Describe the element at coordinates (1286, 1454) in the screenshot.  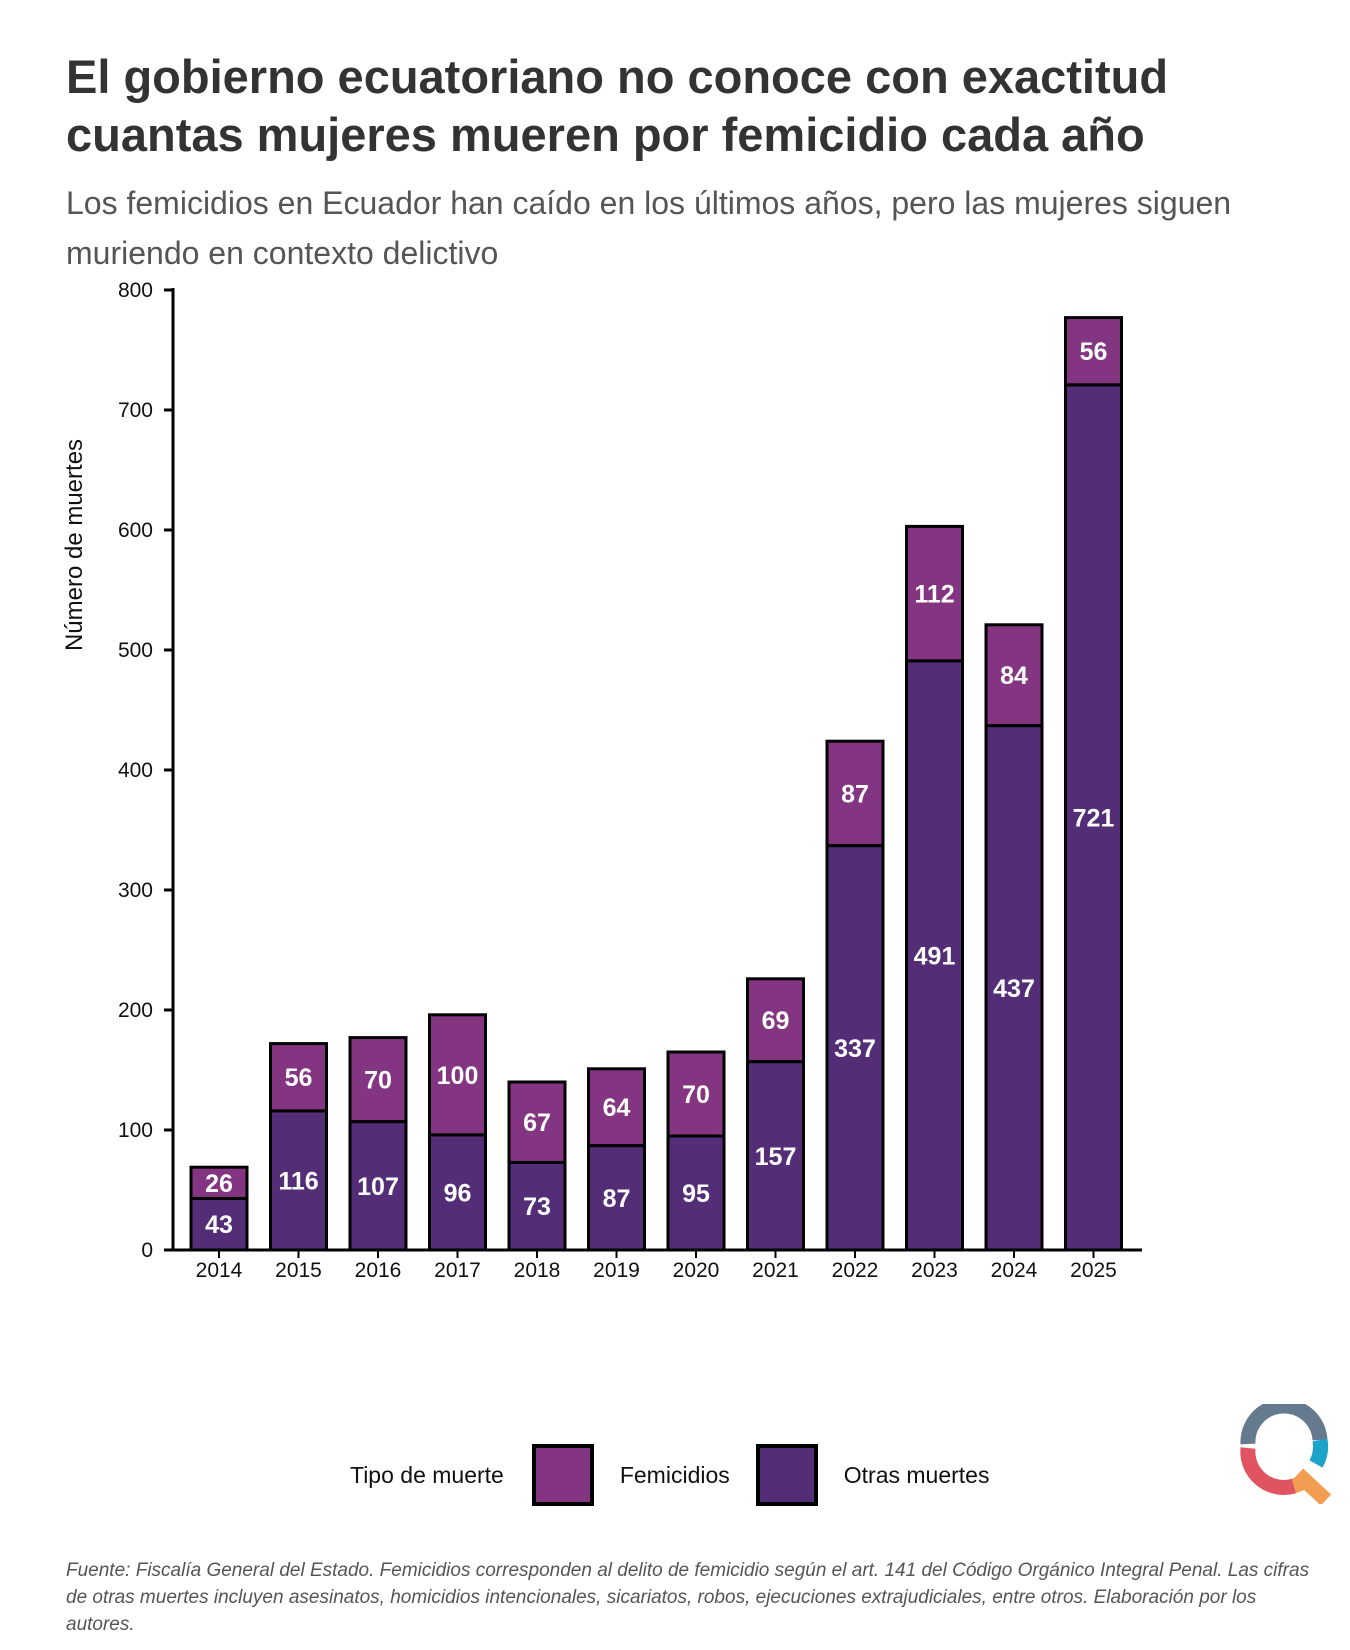
I see `brand-logo-icon` at that location.